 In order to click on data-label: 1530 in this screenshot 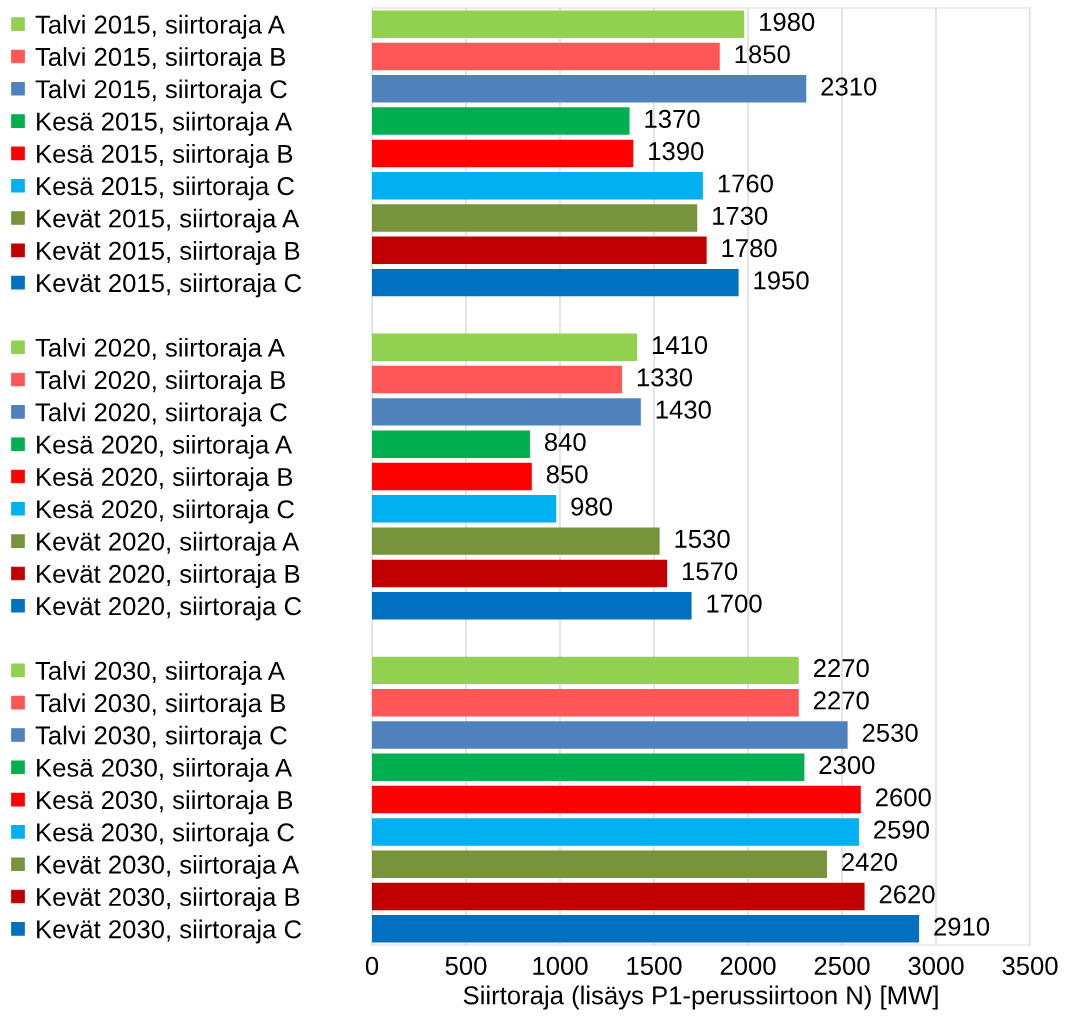, I will do `click(702, 539)`.